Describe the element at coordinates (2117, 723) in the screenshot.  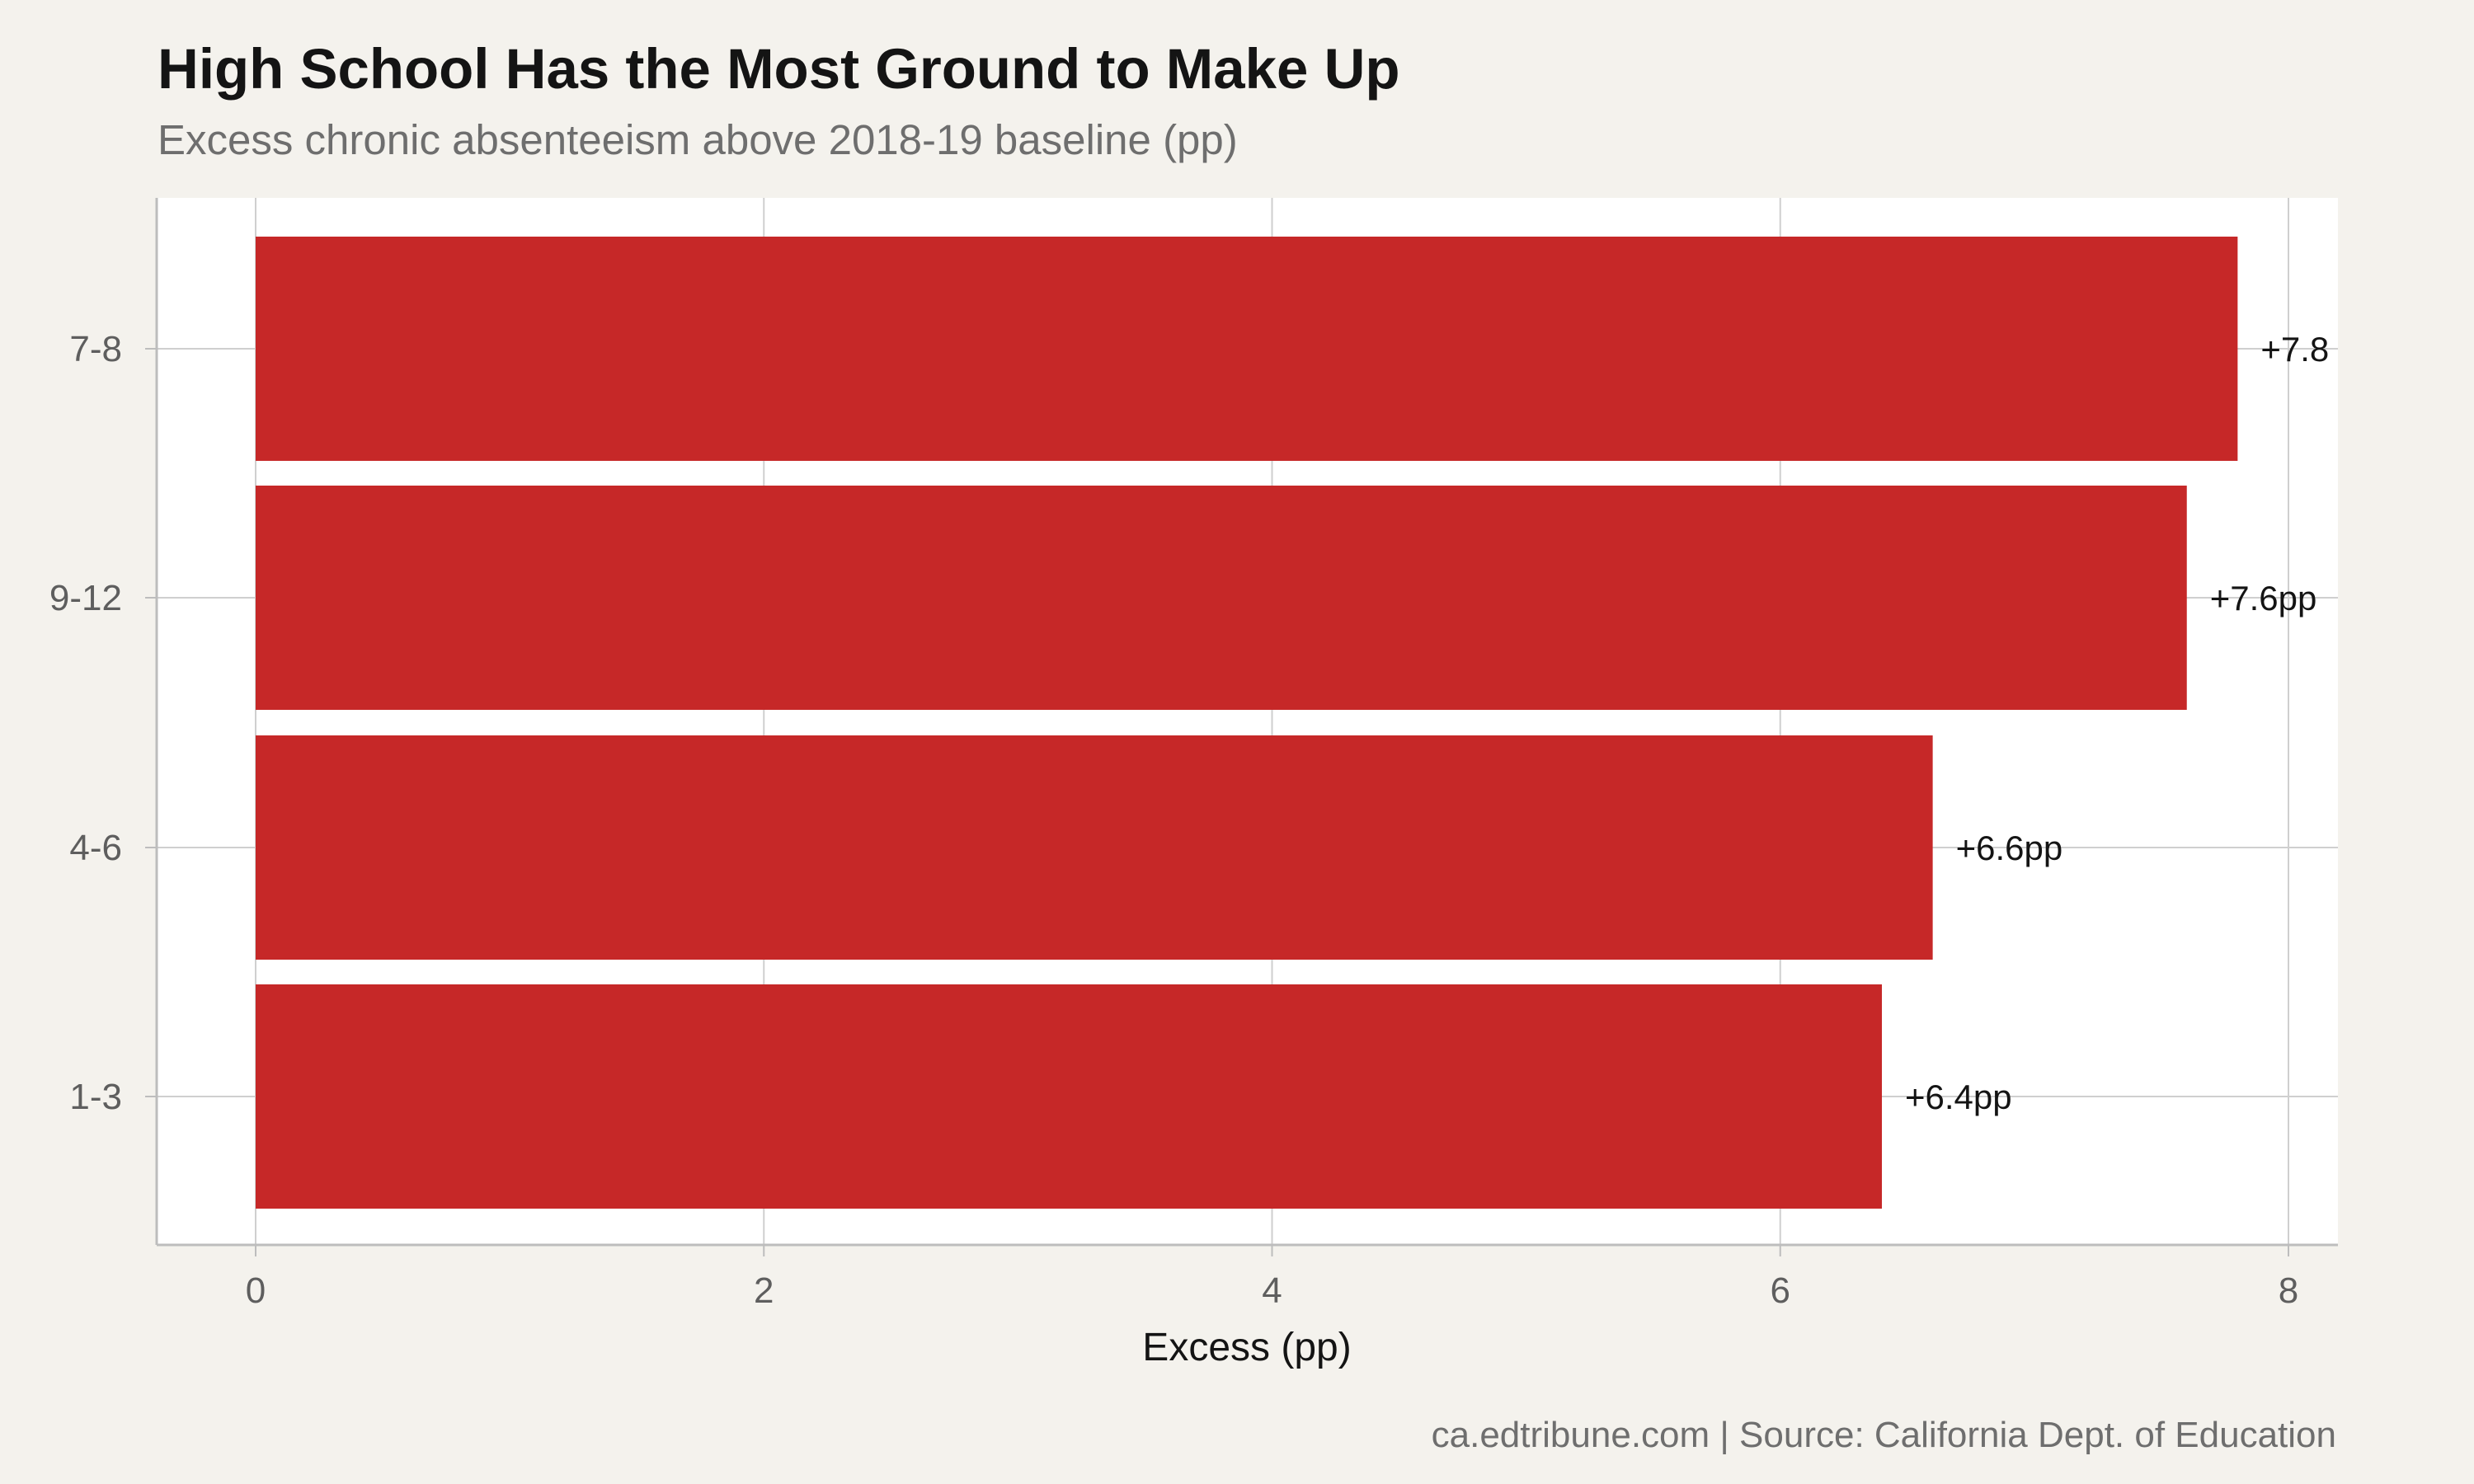
I see `data-labels: +7.8 +7.6pp +6.6pp +6.4pp` at that location.